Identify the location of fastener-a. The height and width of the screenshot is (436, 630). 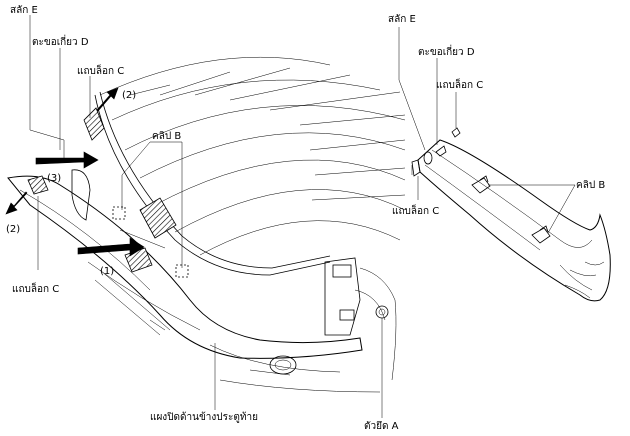
(382, 361).